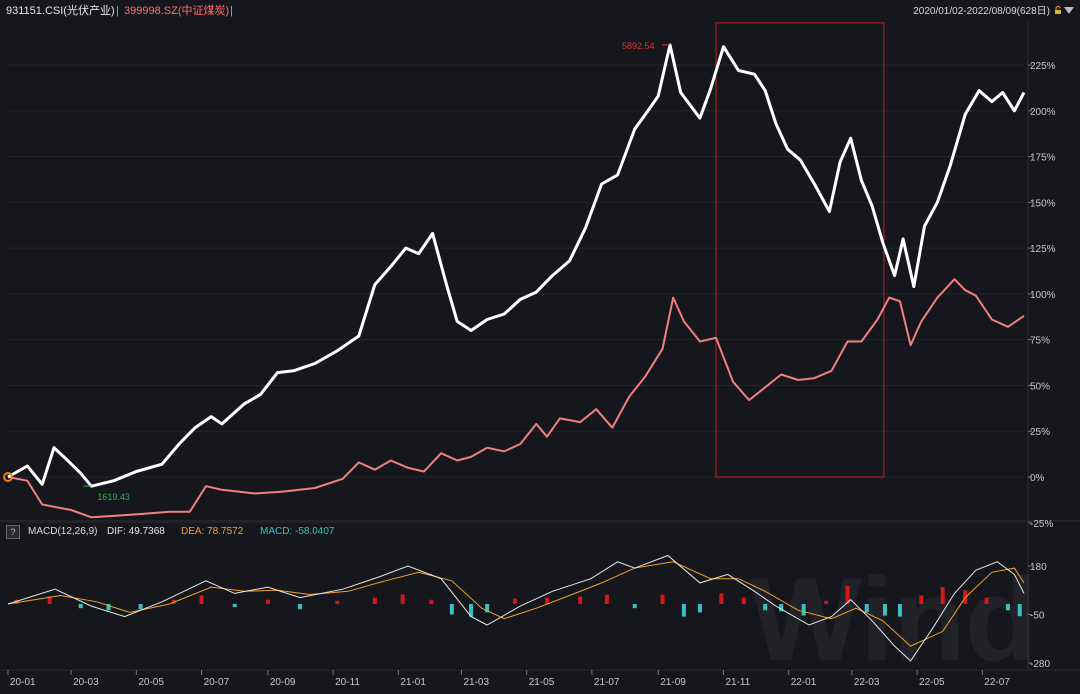 The height and width of the screenshot is (694, 1080). Describe the element at coordinates (347, 682) in the screenshot. I see `x-tick-label: 20-11` at that location.